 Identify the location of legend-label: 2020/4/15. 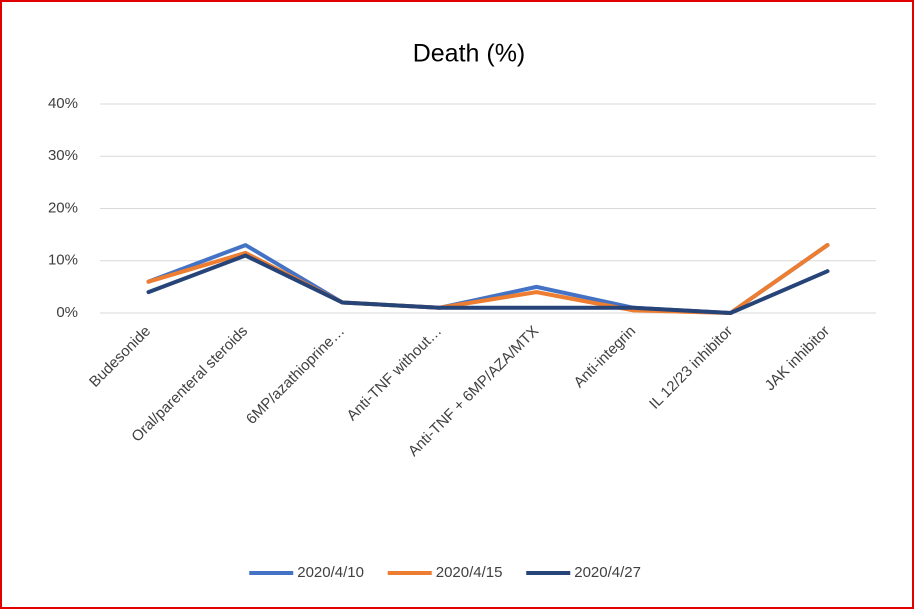
(469, 572).